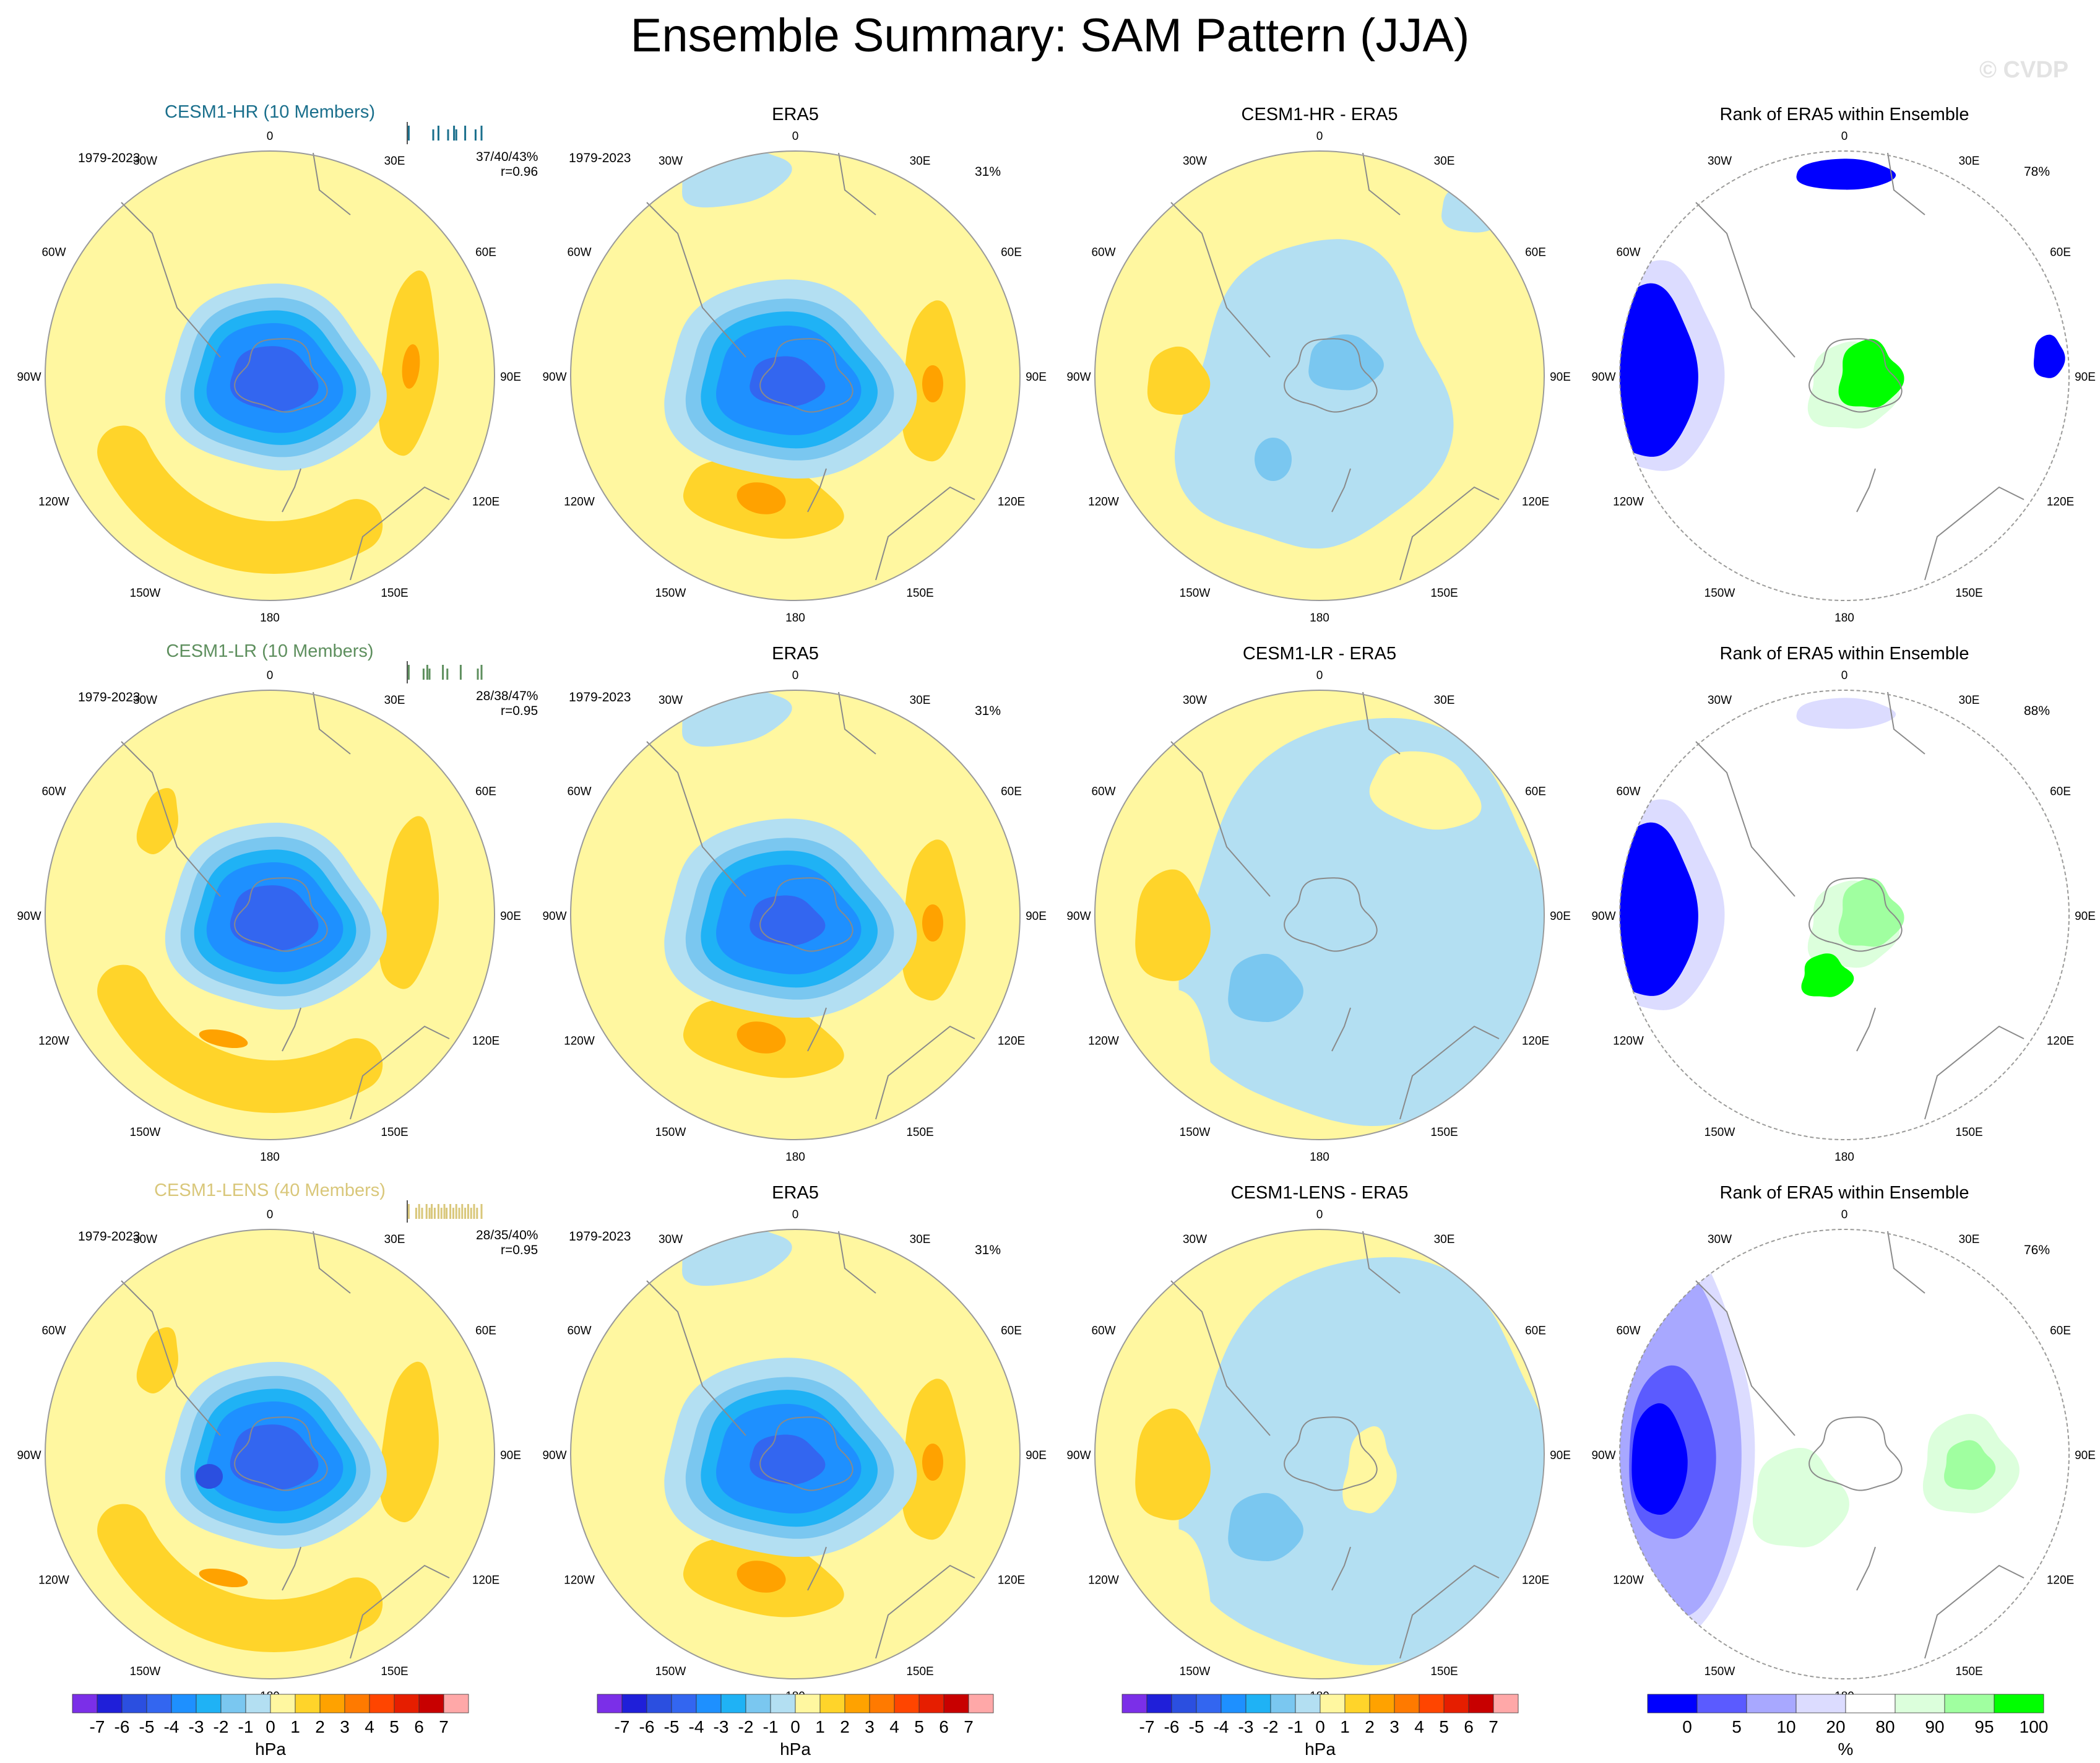 This screenshot has width=2100, height=1763. I want to click on colorbar-tick-label: 1, so click(1345, 1726).